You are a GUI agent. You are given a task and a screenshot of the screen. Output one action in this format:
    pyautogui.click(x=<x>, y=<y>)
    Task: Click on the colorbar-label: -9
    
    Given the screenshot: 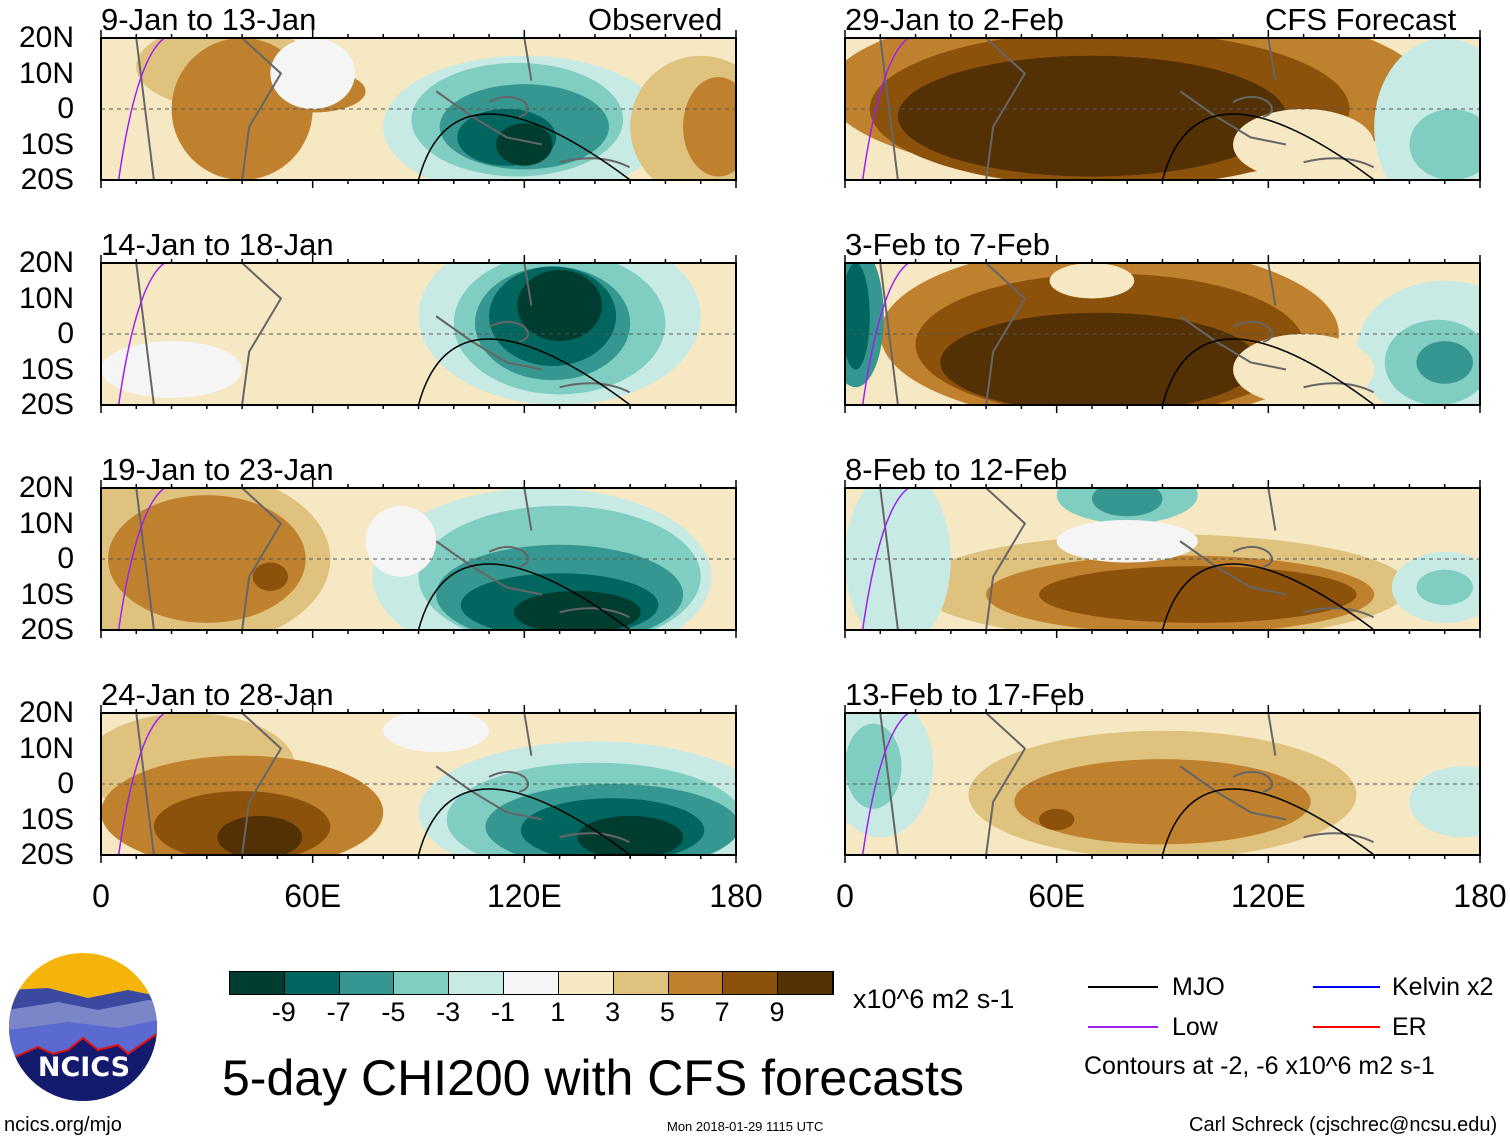 What is the action you would take?
    pyautogui.click(x=283, y=1012)
    